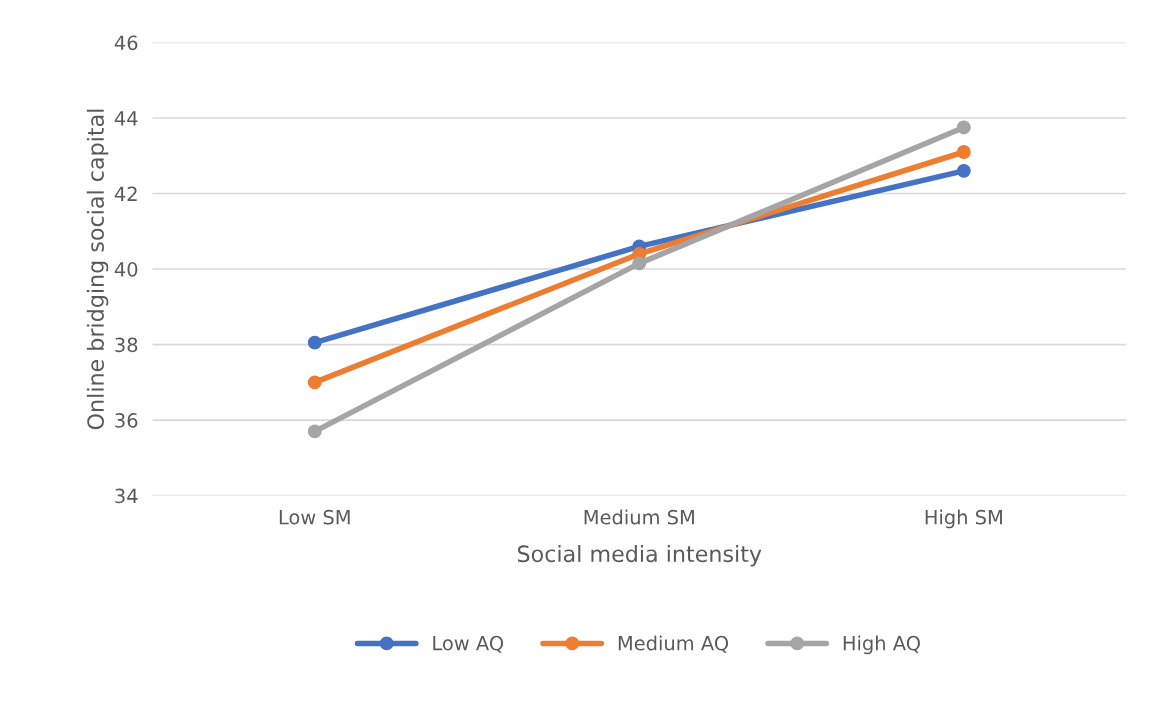 The image size is (1173, 708). Describe the element at coordinates (639, 555) in the screenshot. I see `x-axis-title: Social media intensity` at that location.